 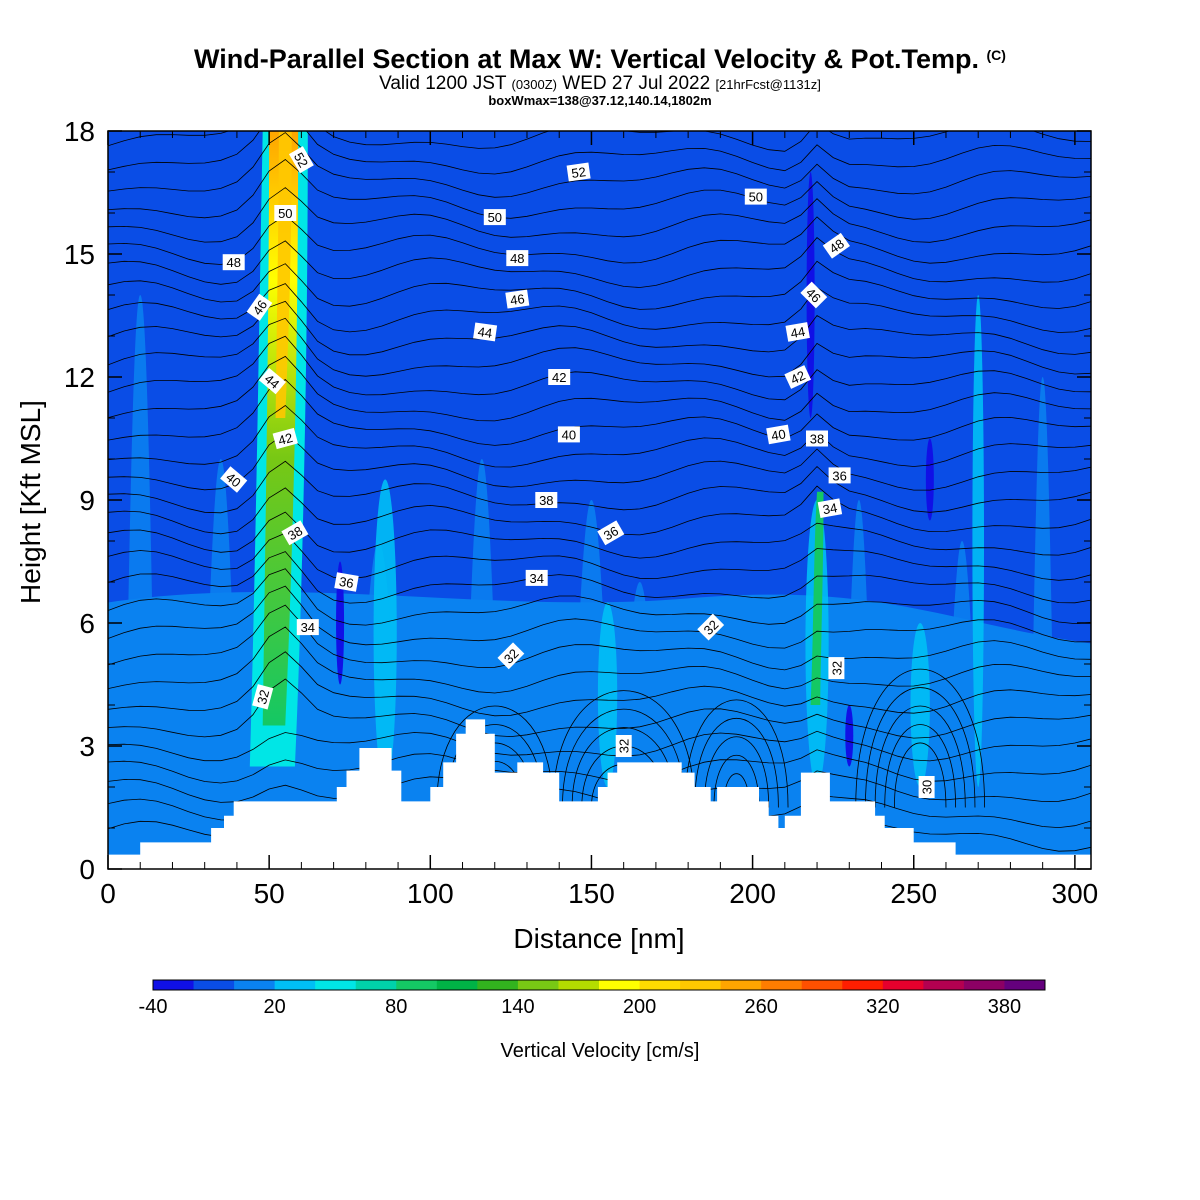 I want to click on valid-time: Valid 1200 JST, so click(x=443, y=83).